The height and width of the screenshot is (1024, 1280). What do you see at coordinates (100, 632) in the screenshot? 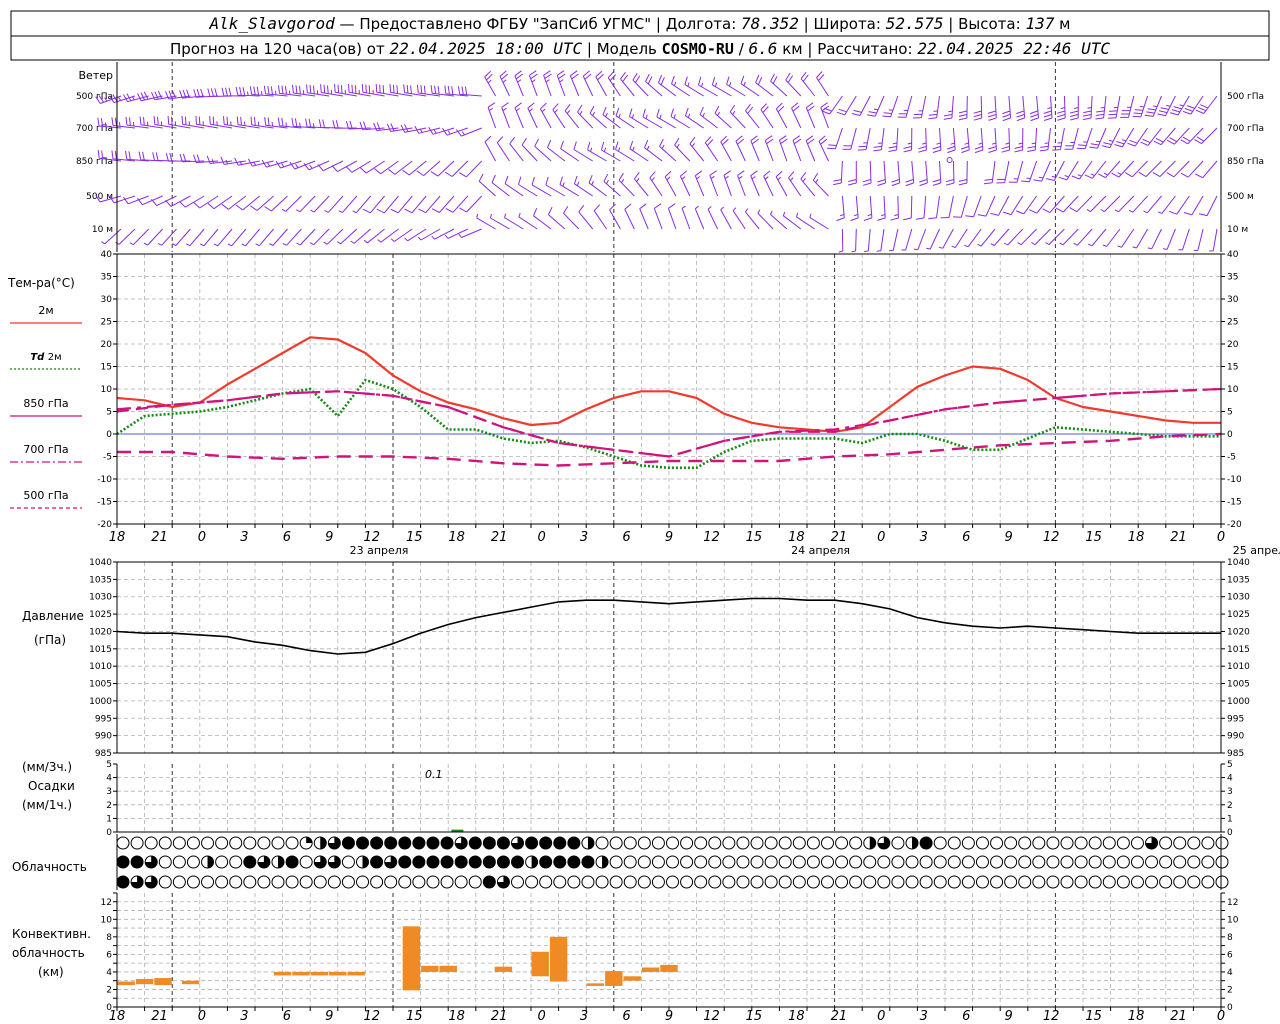
I see `pressure-ytick-label: 1020` at bounding box center [100, 632].